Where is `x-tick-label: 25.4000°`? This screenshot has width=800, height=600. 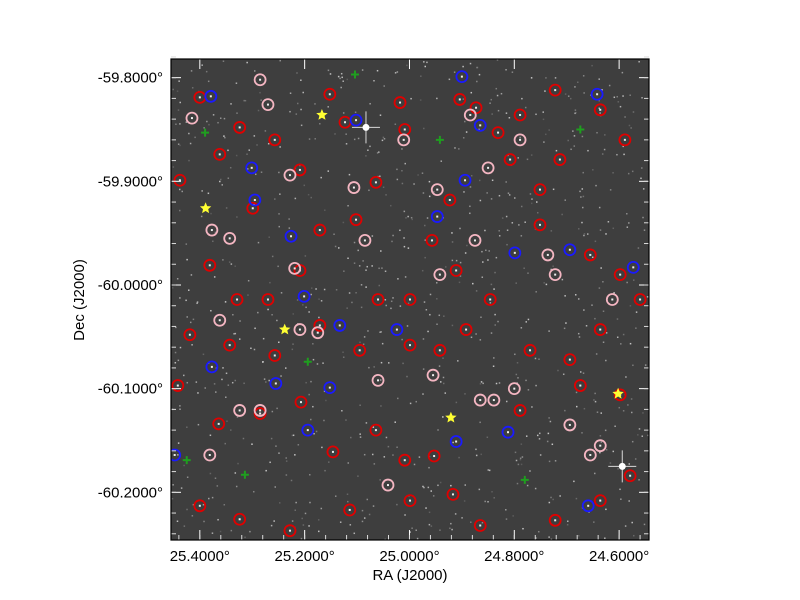 x-tick-label: 25.4000° is located at coordinates (200, 556).